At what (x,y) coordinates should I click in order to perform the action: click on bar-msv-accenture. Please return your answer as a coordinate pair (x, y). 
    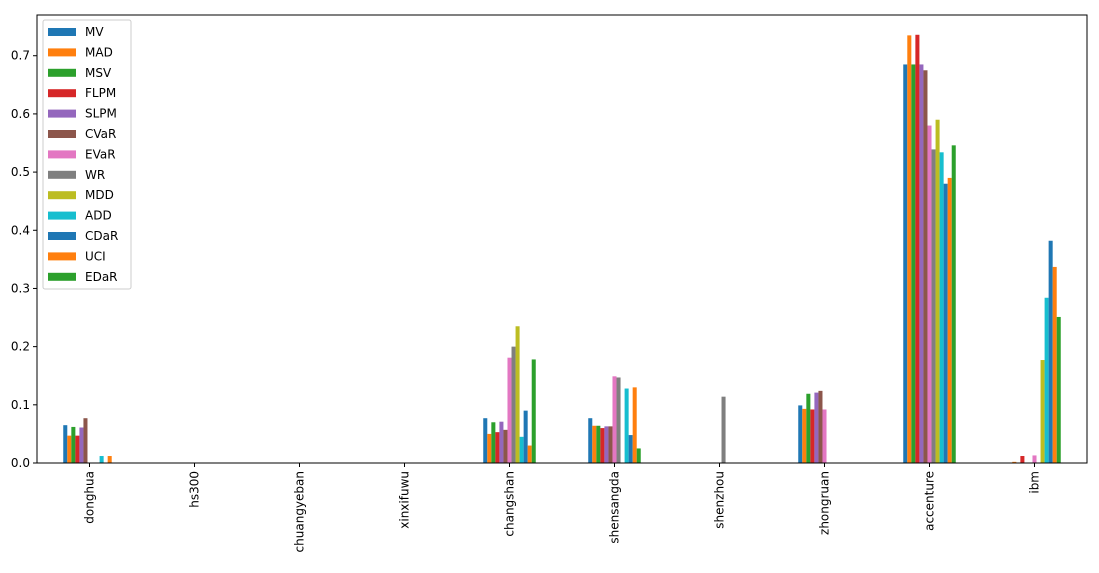
    Looking at the image, I should click on (913, 263).